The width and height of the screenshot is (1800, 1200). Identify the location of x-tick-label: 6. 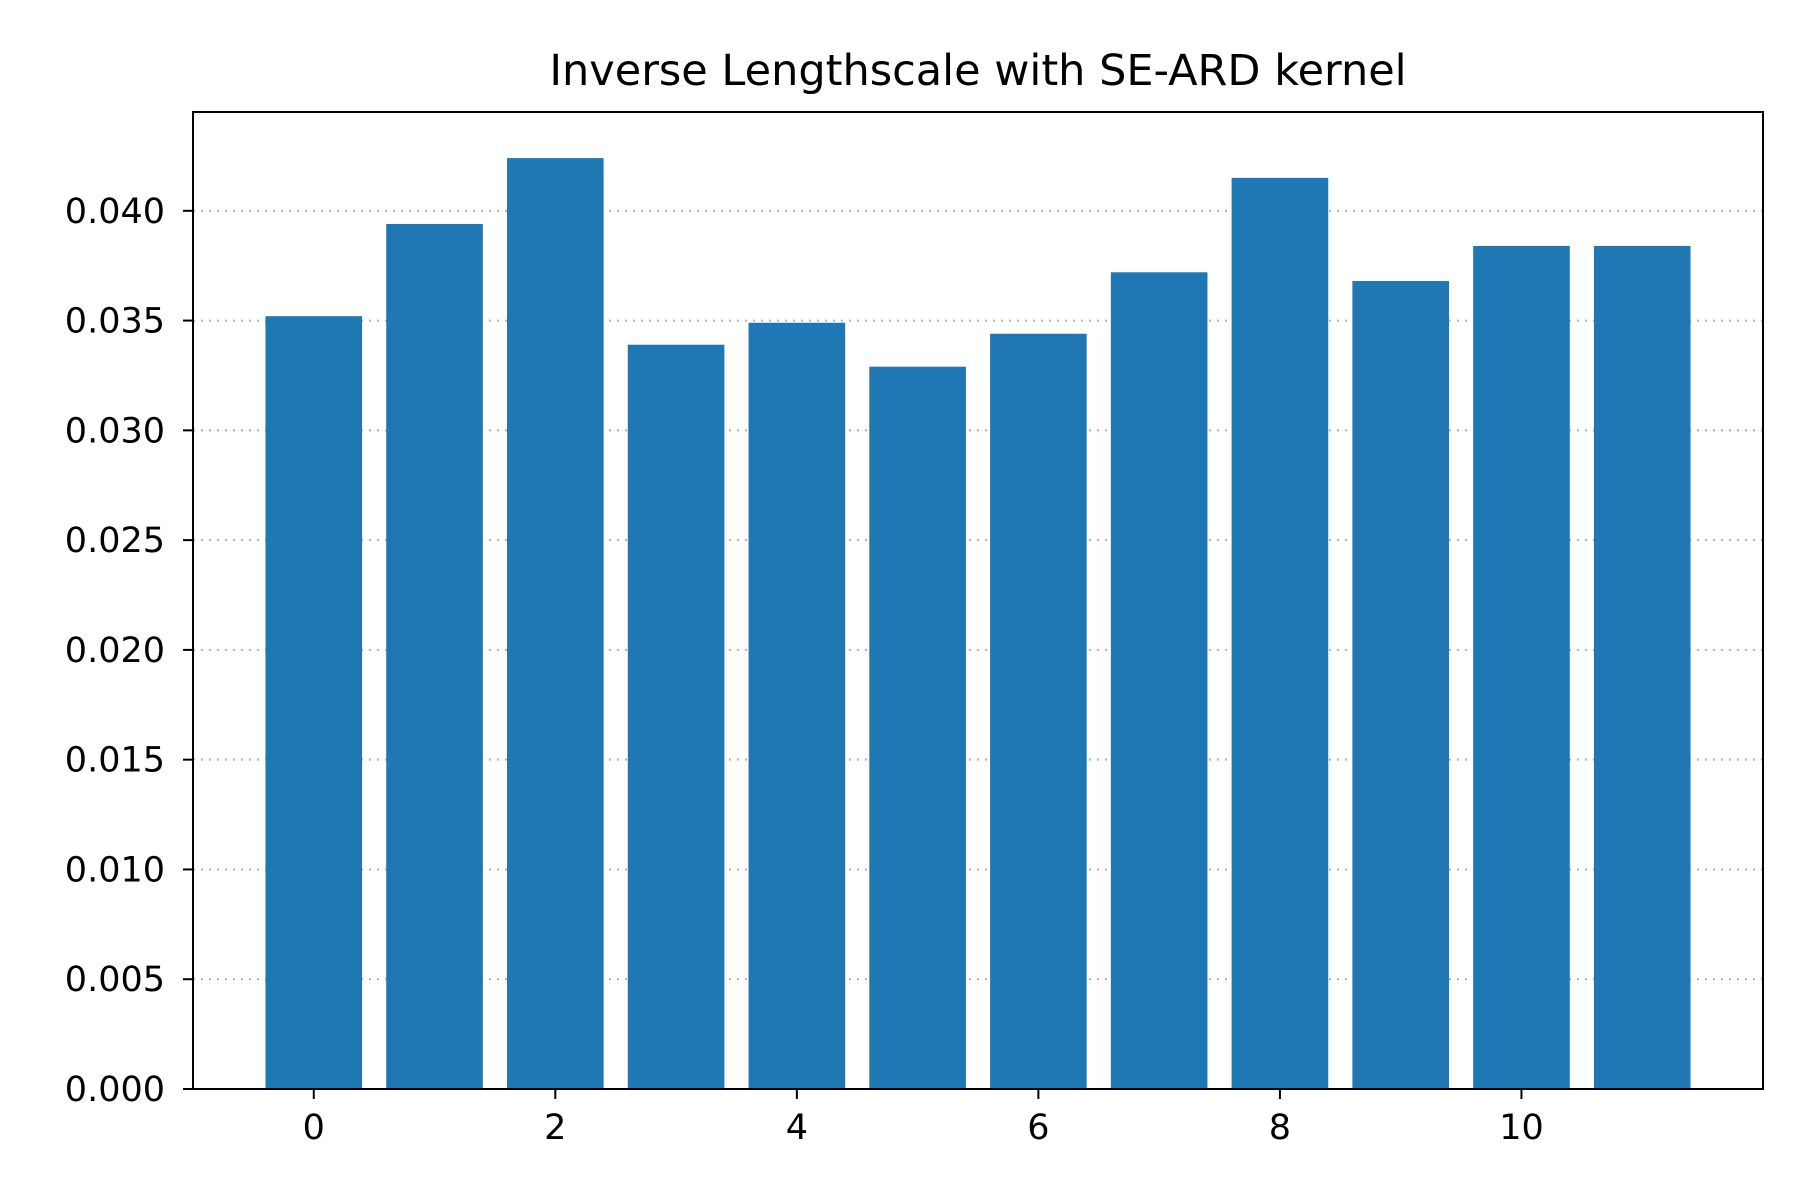
(1038, 1128).